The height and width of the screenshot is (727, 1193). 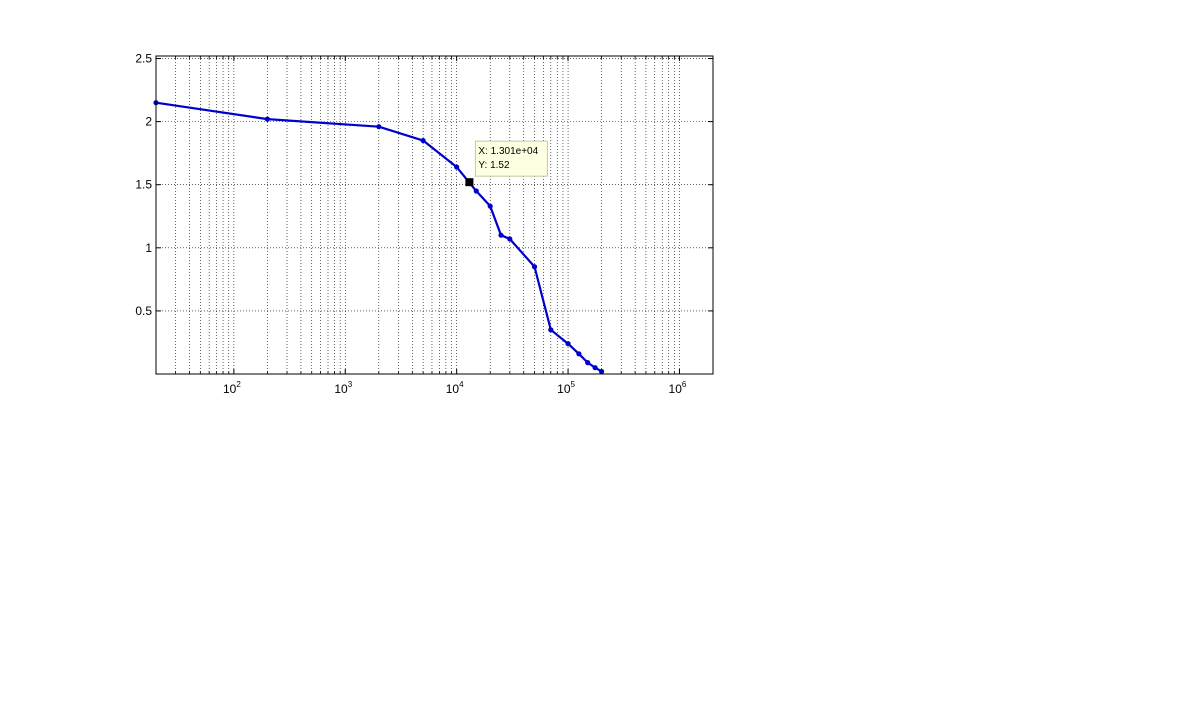 I want to click on x-tick-labels: 10² 10³ 10⁴ 10⁵ 10⁶, so click(x=455, y=388).